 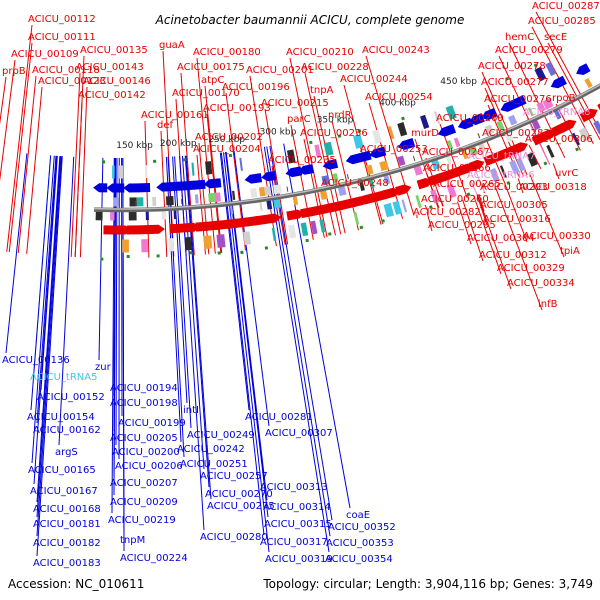 I want to click on top-gene-label: ACICU_00295, so click(x=462, y=225).